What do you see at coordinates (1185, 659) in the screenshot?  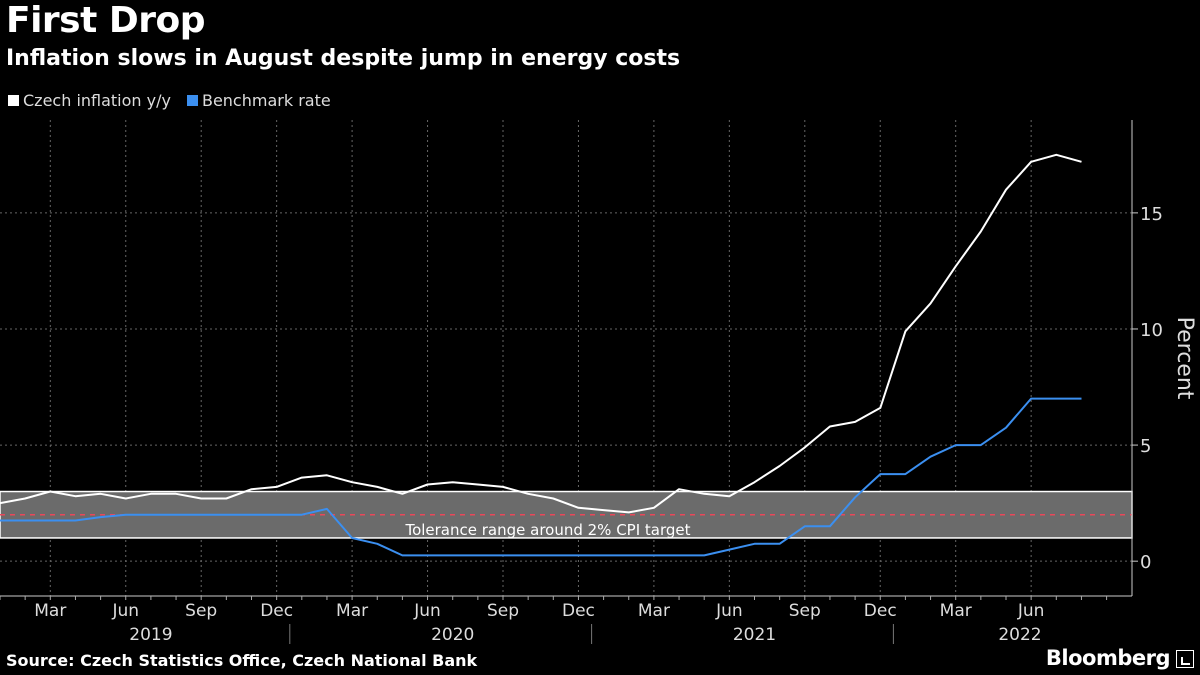 I see `terminal-icon` at bounding box center [1185, 659].